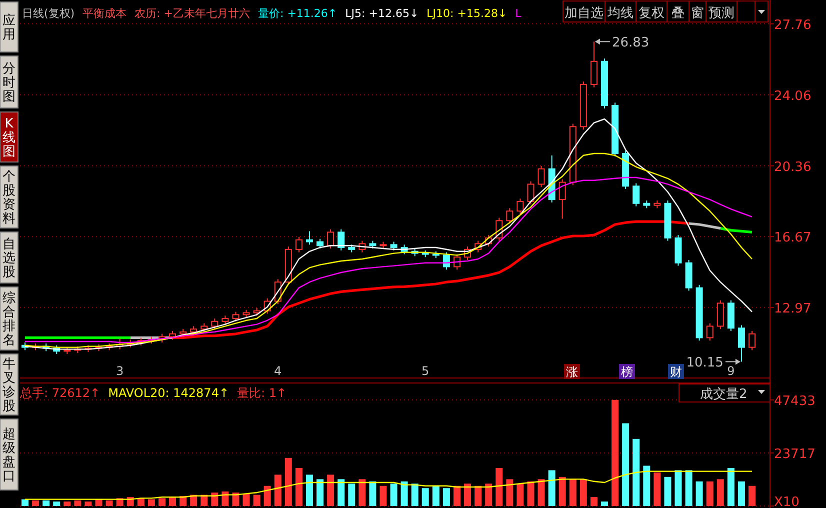 Image resolution: width=826 pixels, height=508 pixels. What do you see at coordinates (120, 371) in the screenshot?
I see `x-tick-label: 3` at bounding box center [120, 371].